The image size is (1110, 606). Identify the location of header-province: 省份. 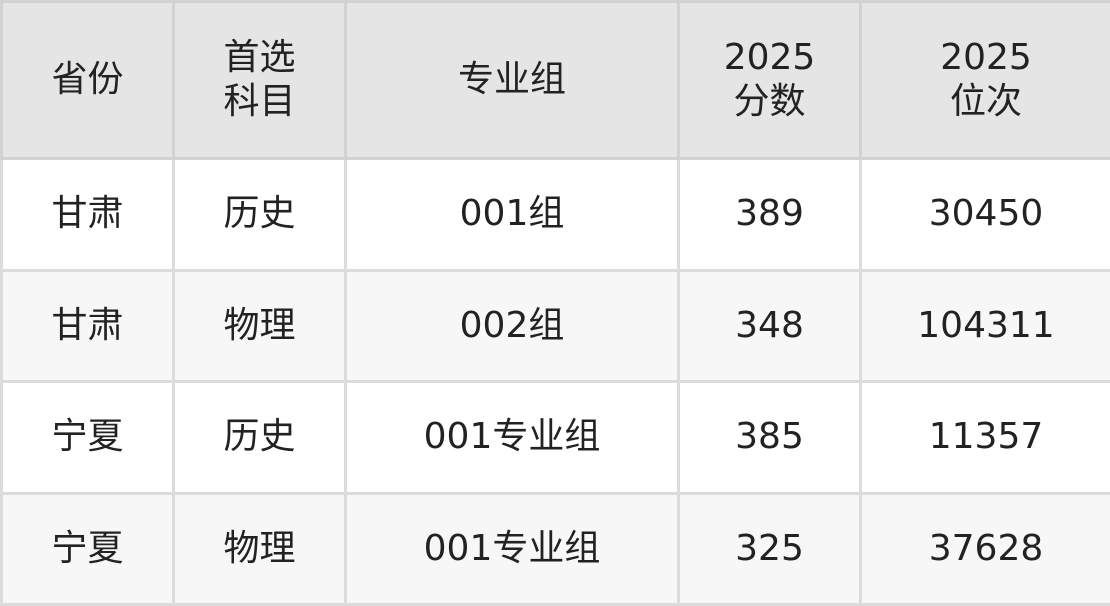
(87, 80).